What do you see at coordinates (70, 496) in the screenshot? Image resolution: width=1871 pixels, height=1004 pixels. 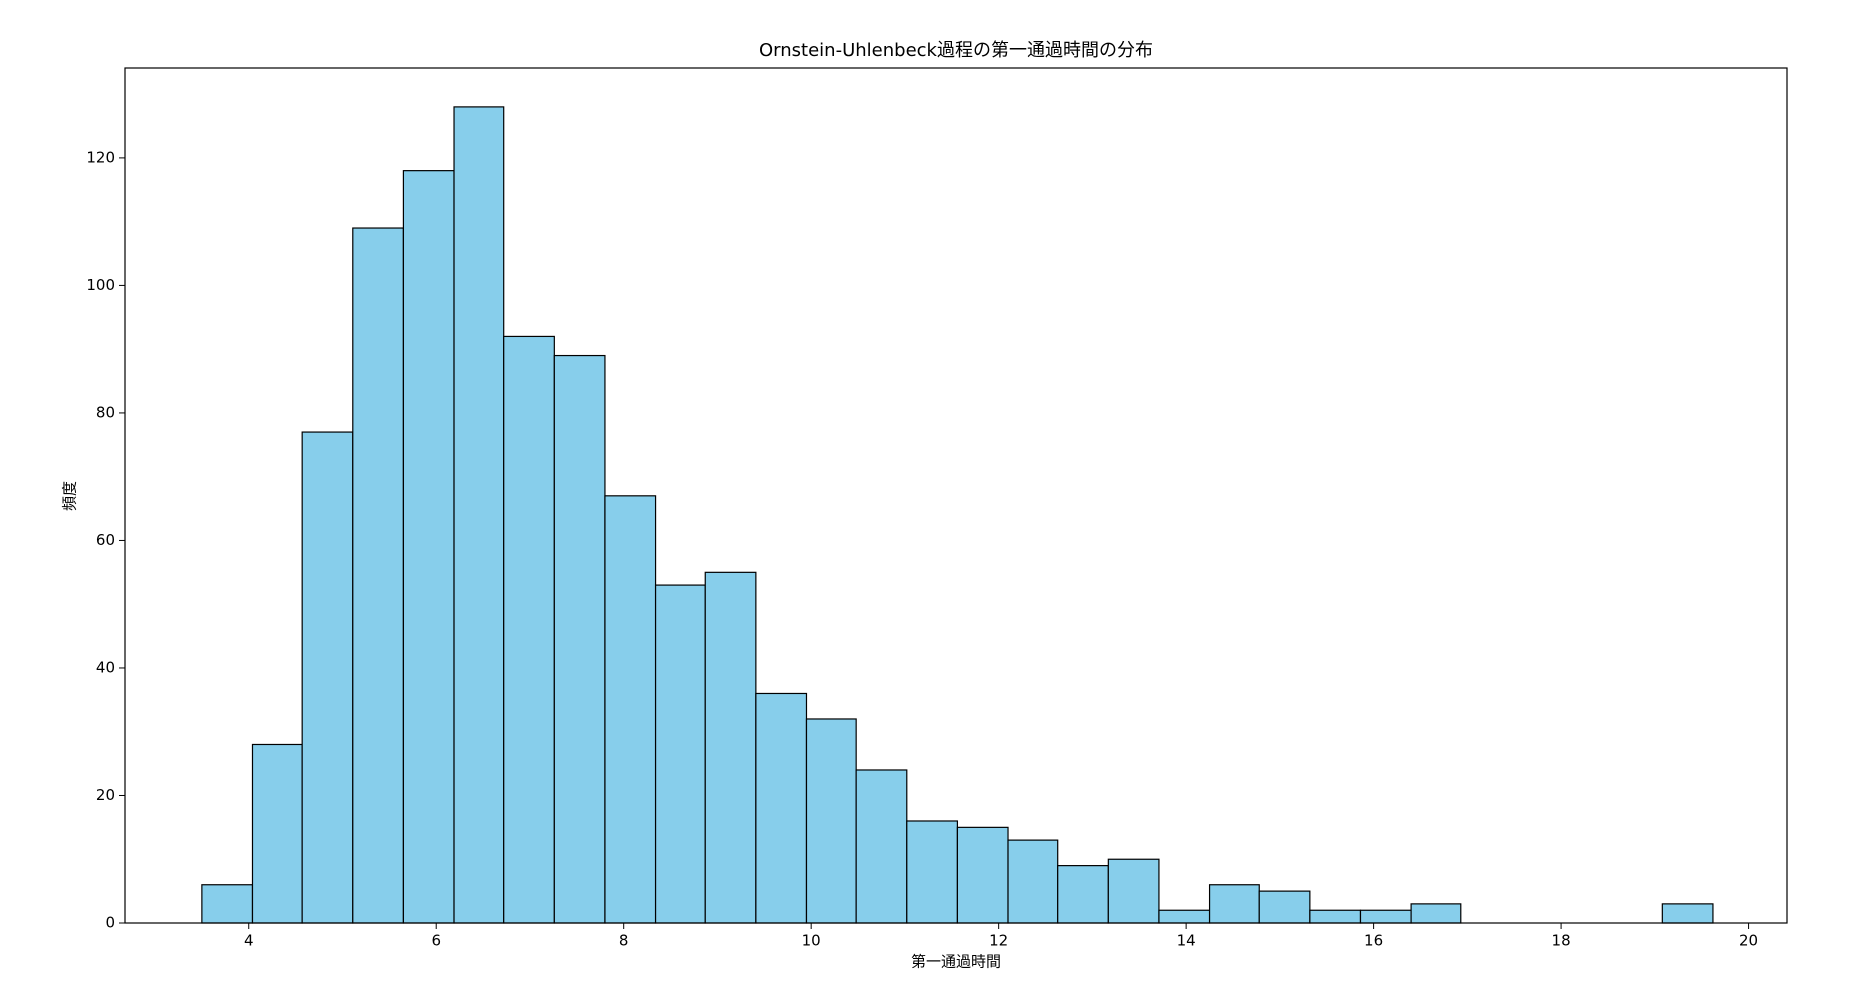 I see `y-axis-label: 頻度` at bounding box center [70, 496].